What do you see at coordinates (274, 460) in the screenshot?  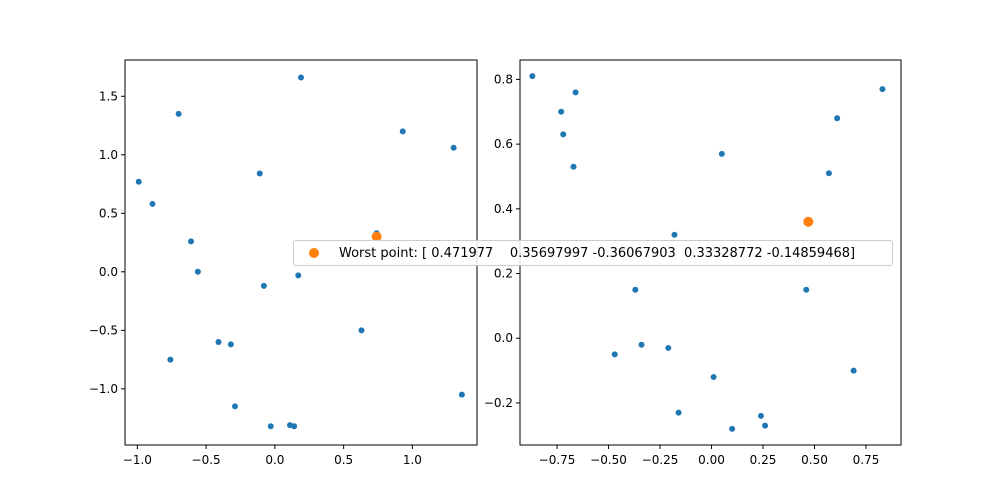 I see `x-tick-label-0-2: 0.0` at bounding box center [274, 460].